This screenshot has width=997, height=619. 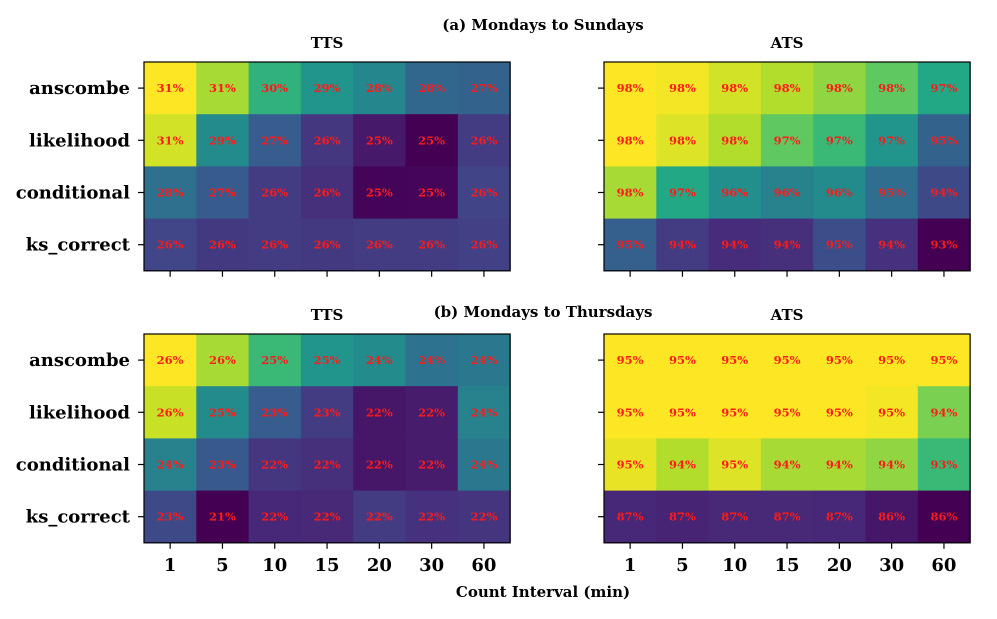 What do you see at coordinates (78, 245) in the screenshot?
I see `row-label: ks_correct` at bounding box center [78, 245].